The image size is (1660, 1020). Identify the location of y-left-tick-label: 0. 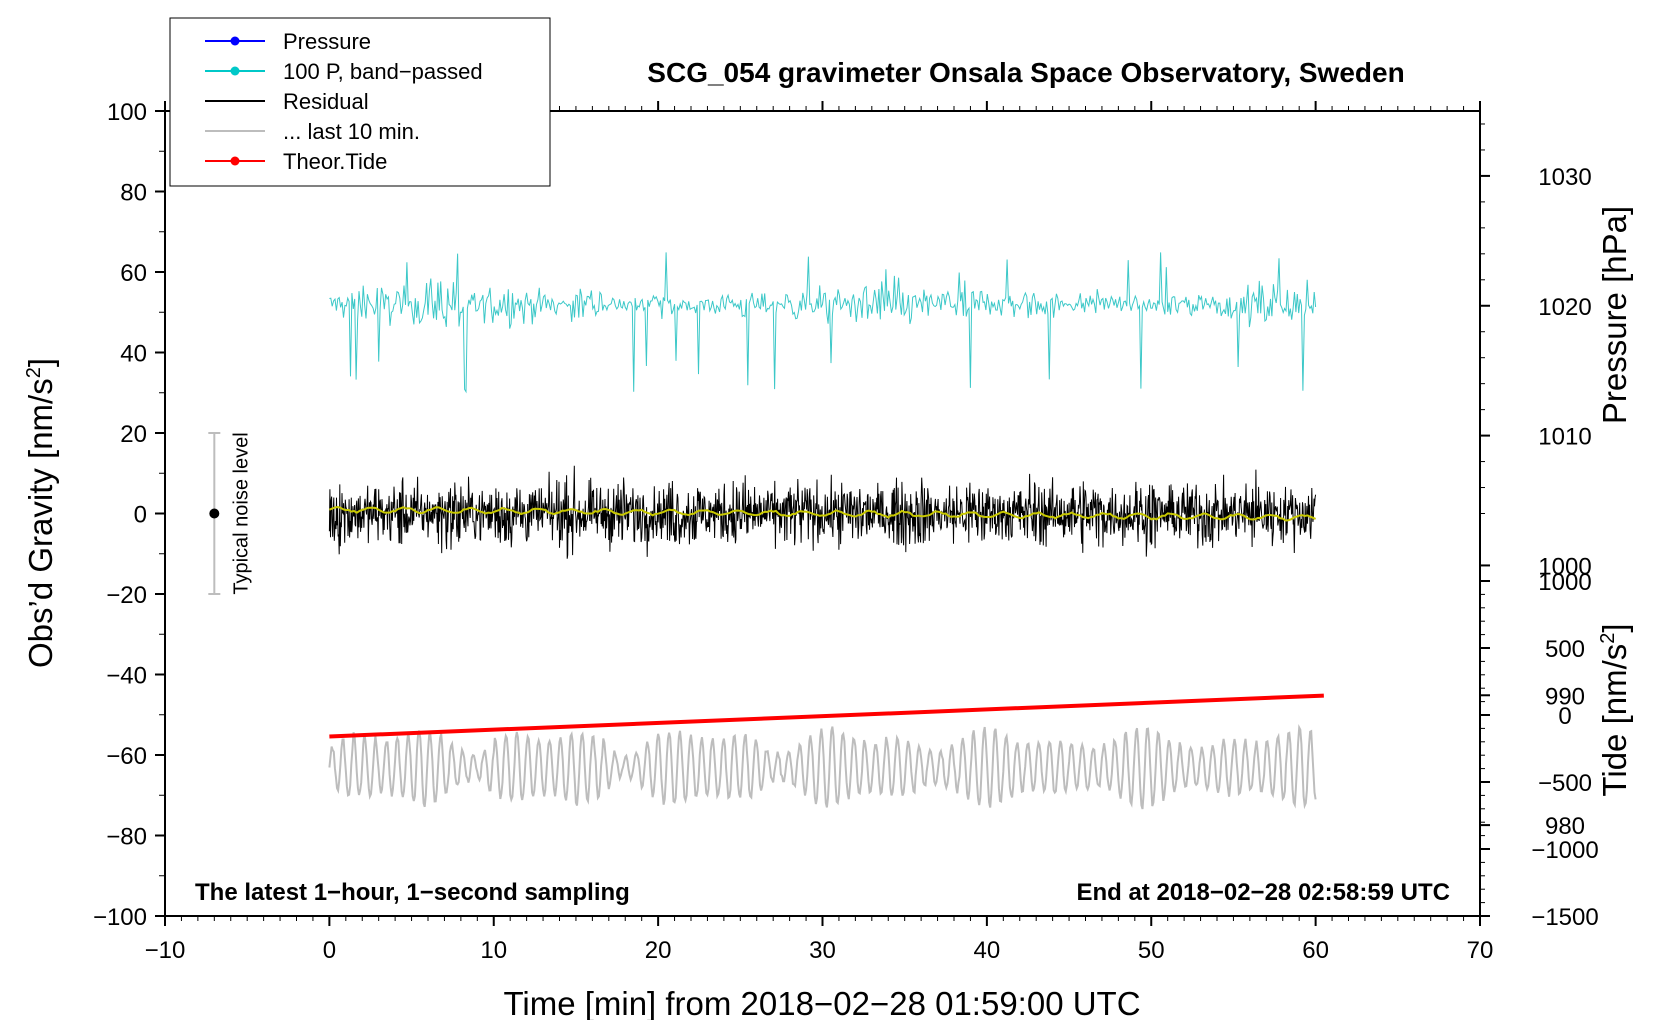
(140, 515).